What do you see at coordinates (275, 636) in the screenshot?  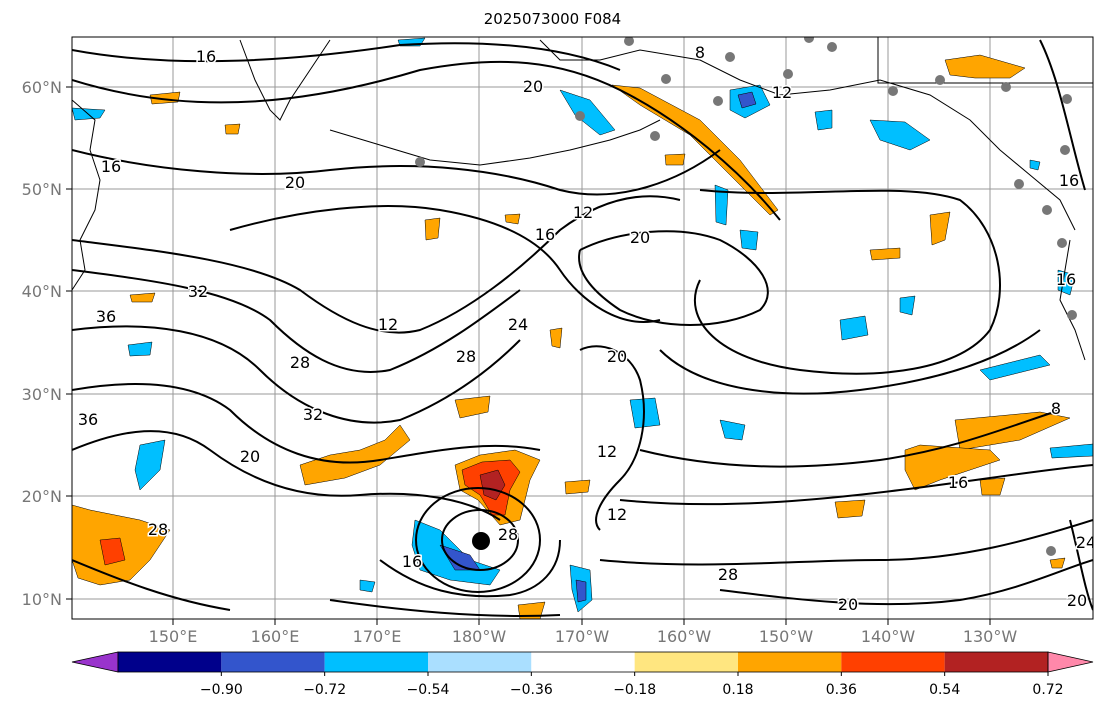 I see `lon-label: 160°E` at bounding box center [275, 636].